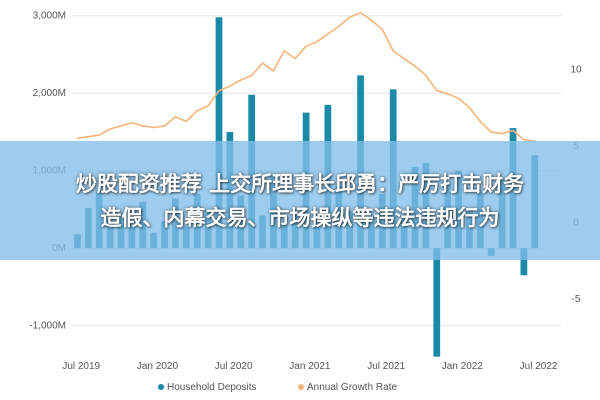 This screenshot has height=400, width=600. Describe the element at coordinates (300, 183) in the screenshot. I see `headline-line-1: 炒股配资推荐 上交所理事长邱勇：严厉打击财务` at that location.